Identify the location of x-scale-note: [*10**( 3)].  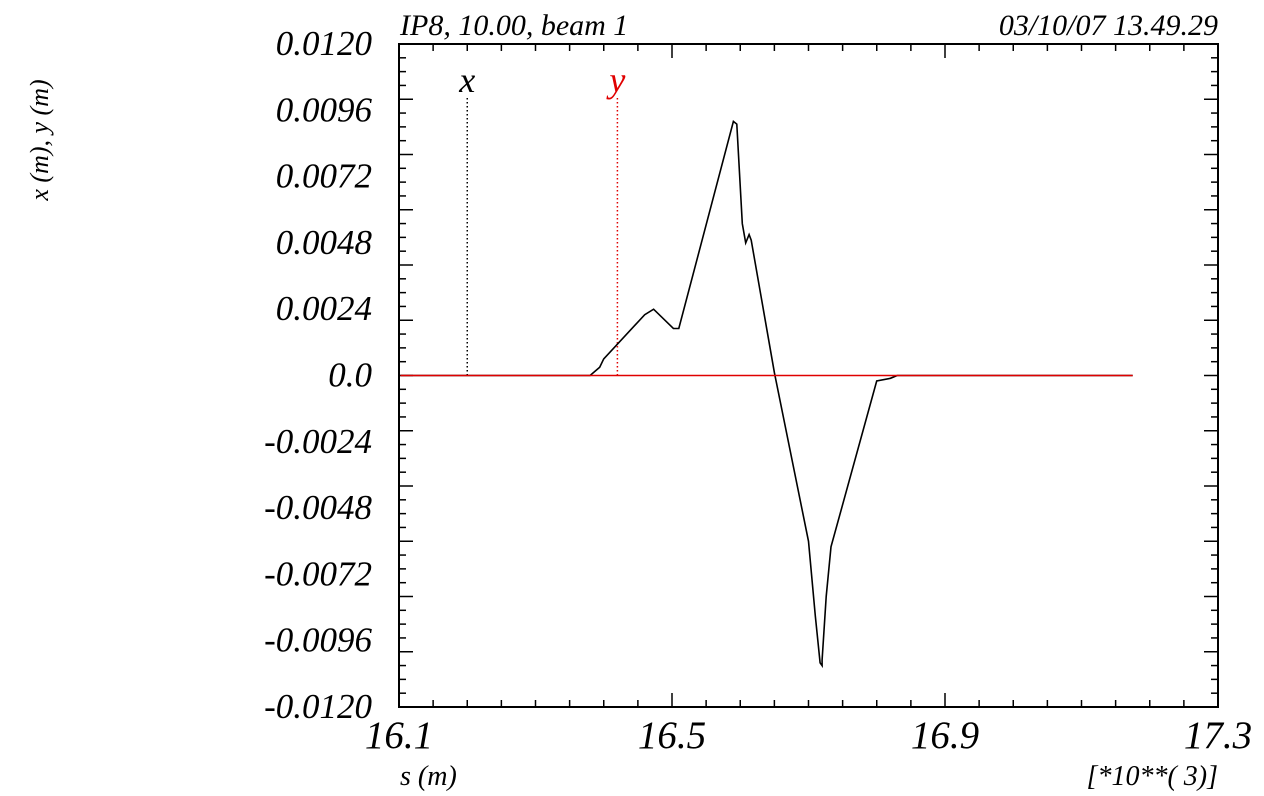
(1152, 776).